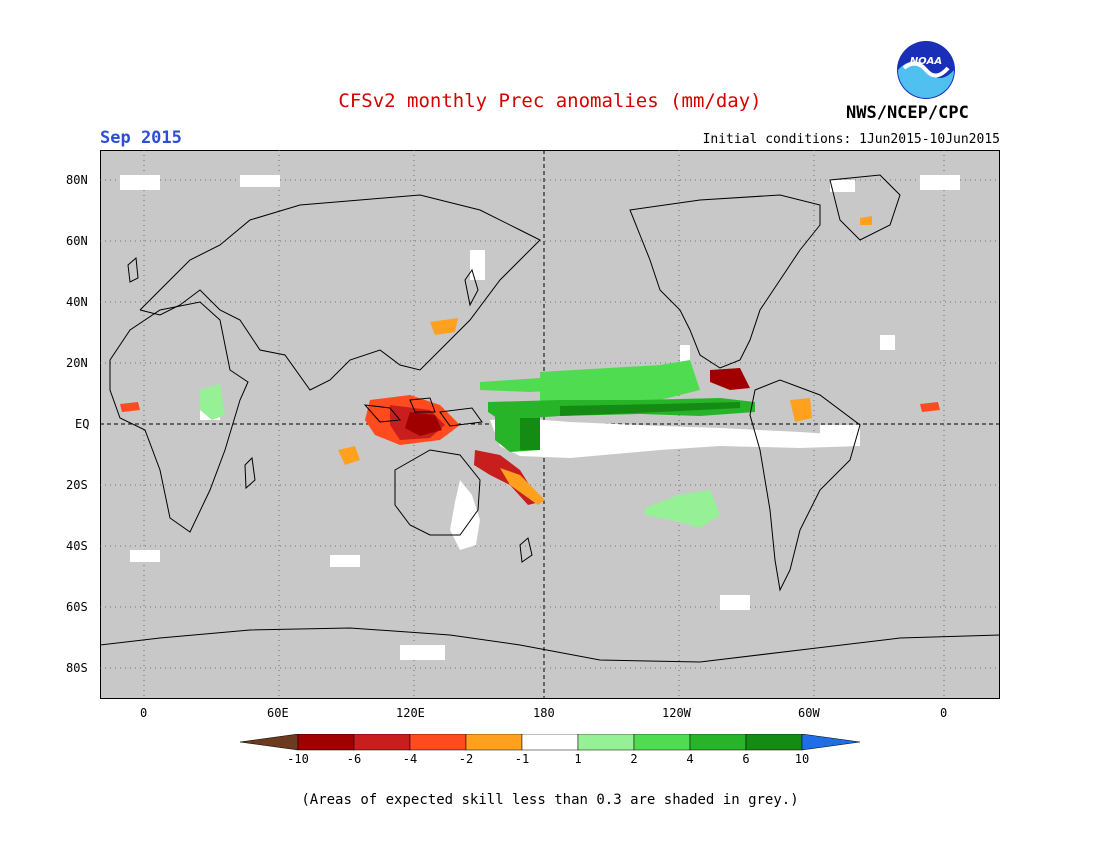 Image resolution: width=1100 pixels, height=850 pixels. I want to click on lat-label: 20S, so click(77, 485).